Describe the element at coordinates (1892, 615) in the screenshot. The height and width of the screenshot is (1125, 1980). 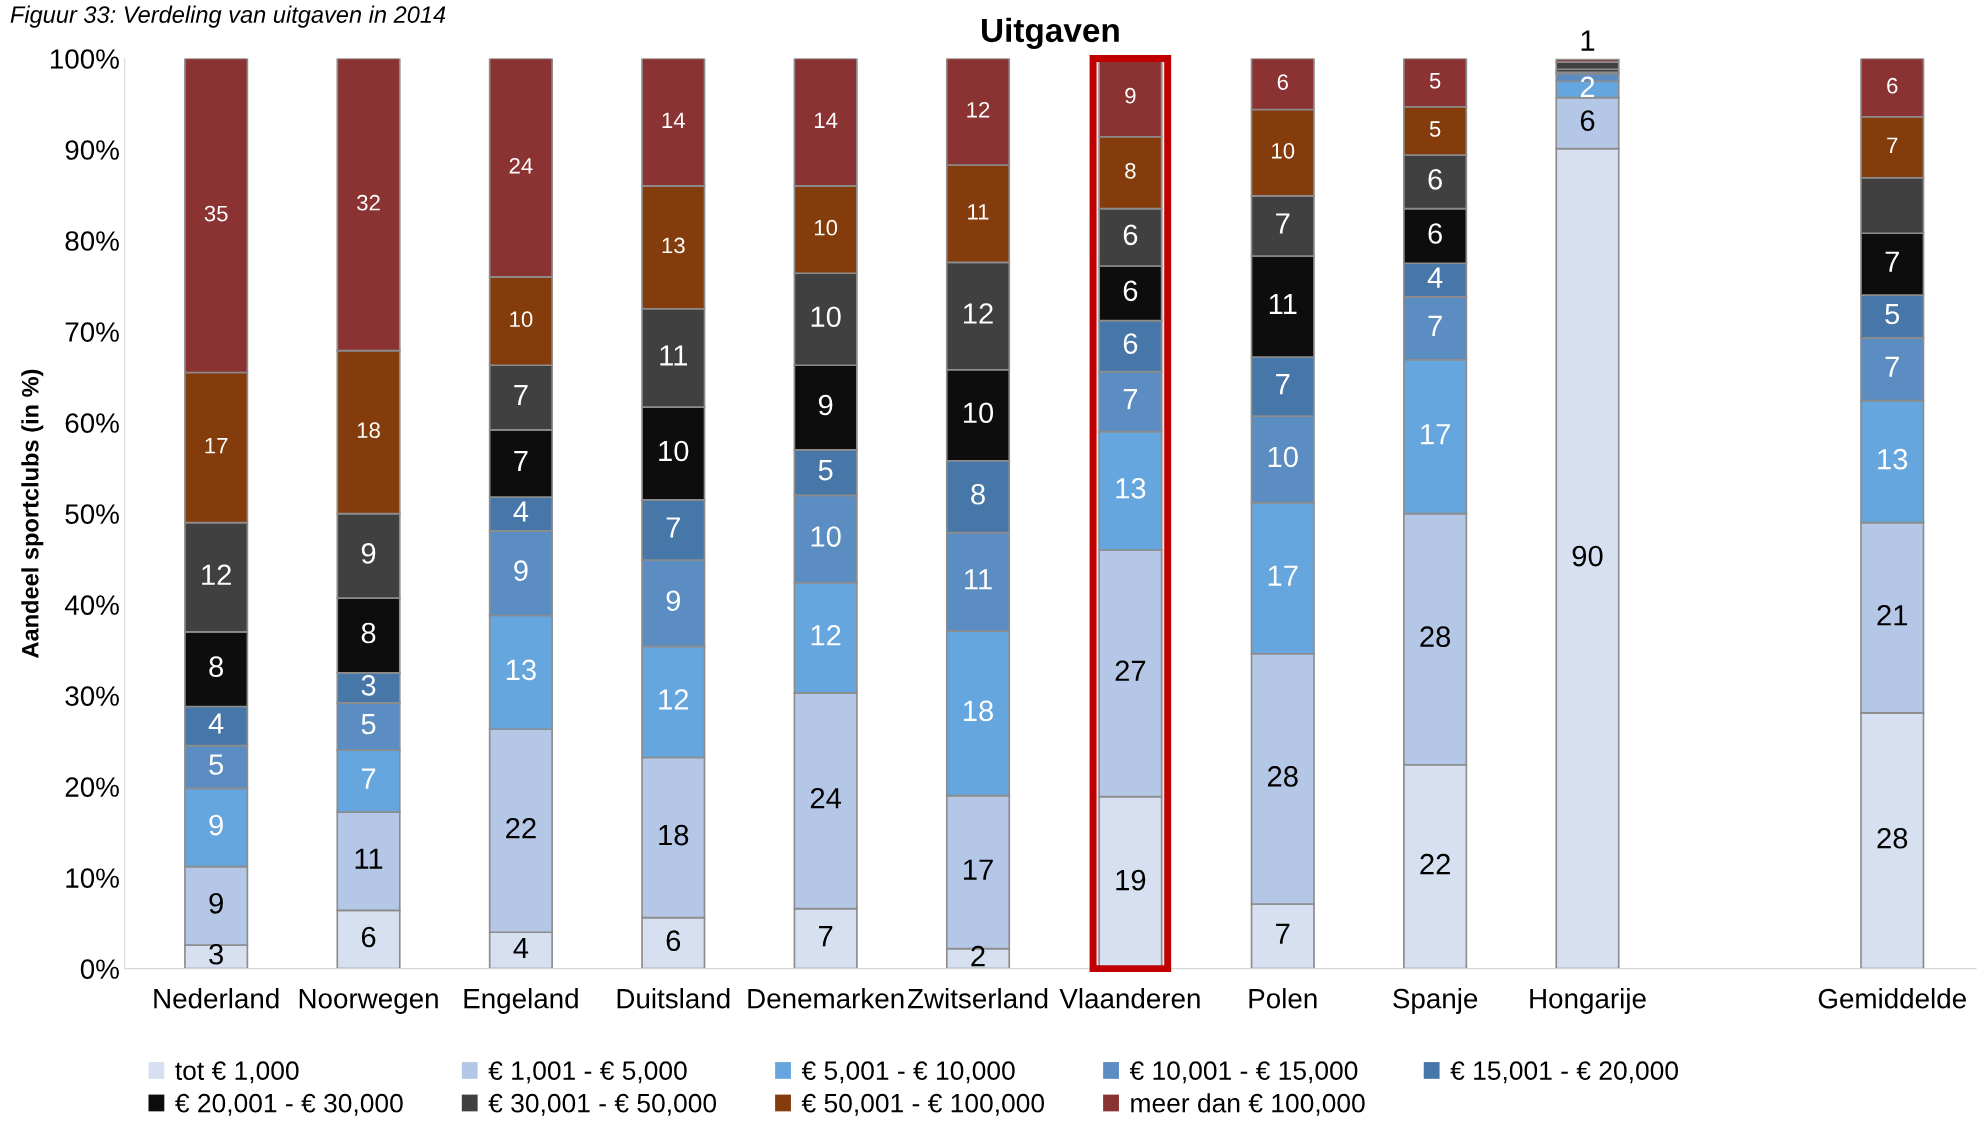
I see `data-label: 21` at that location.